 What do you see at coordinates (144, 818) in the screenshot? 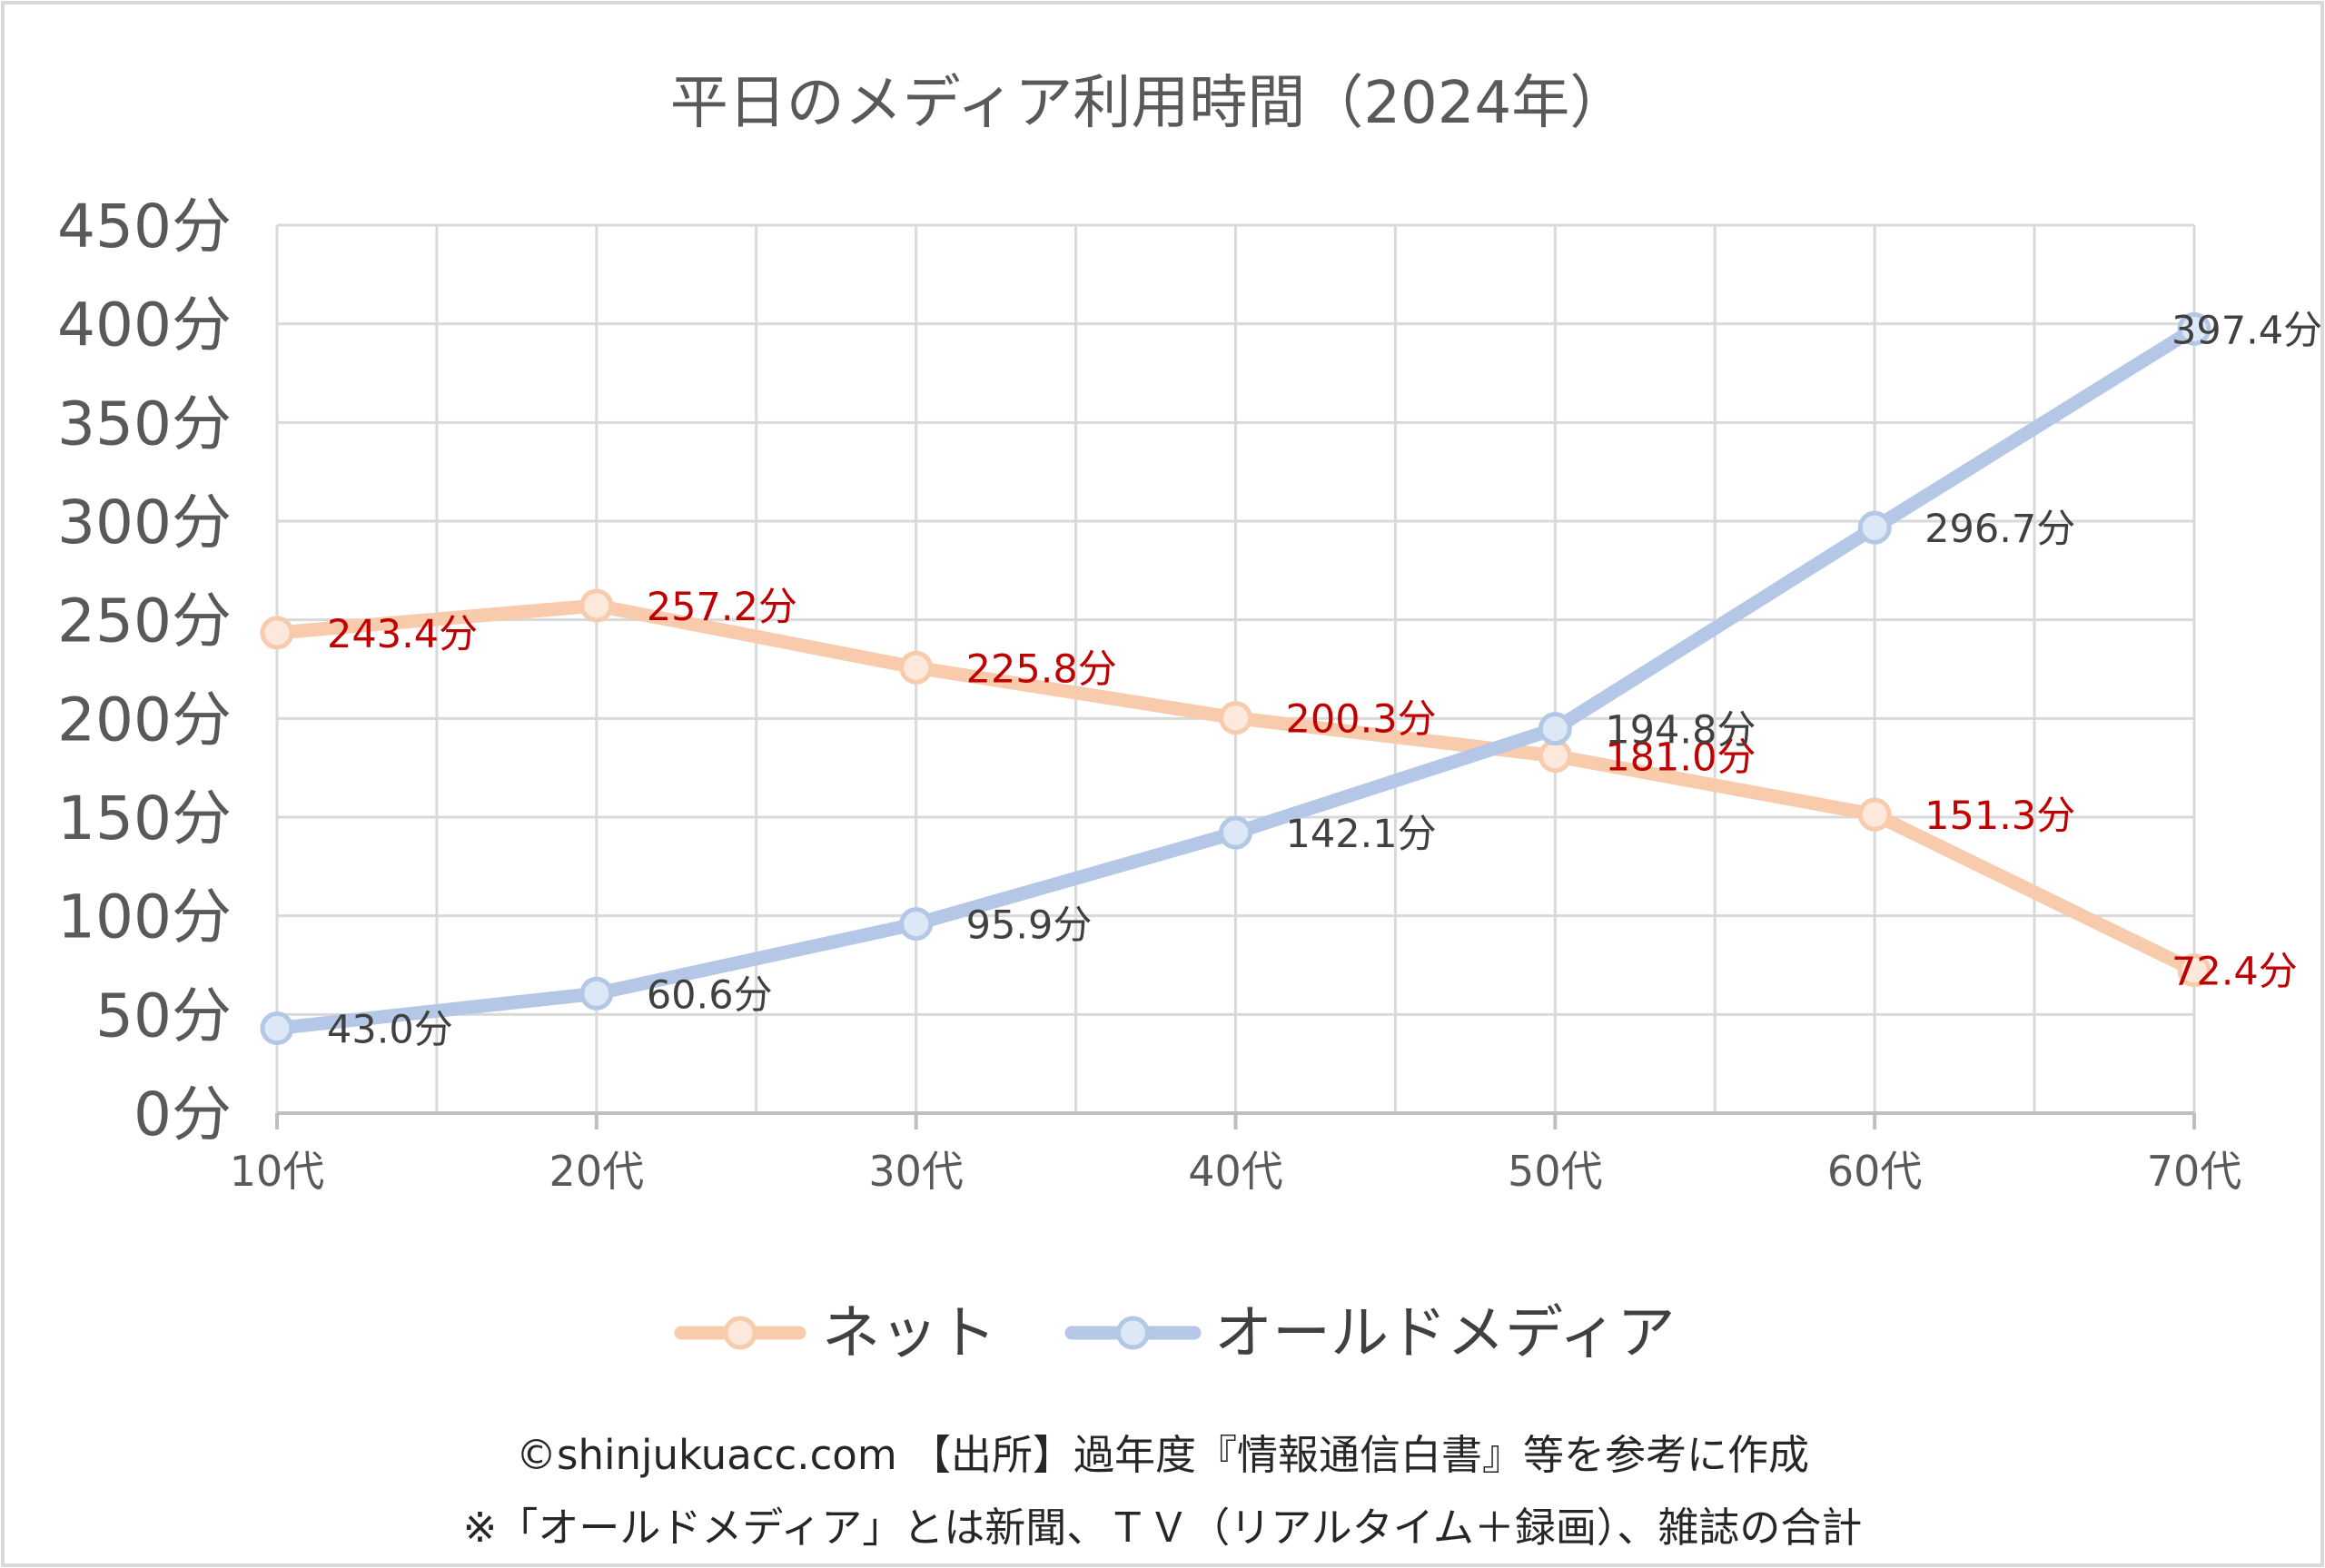
I see `y-tick-label: 150分` at bounding box center [144, 818].